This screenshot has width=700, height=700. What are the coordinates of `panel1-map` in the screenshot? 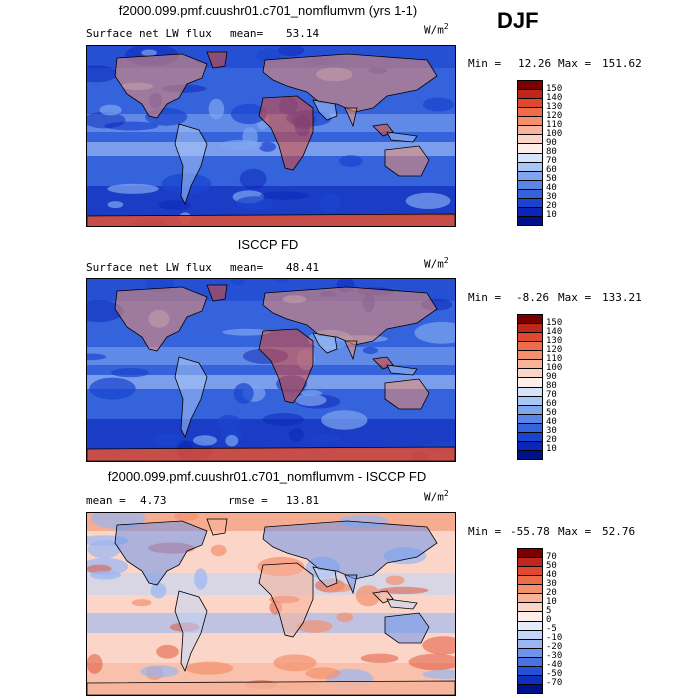 It's located at (271, 136).